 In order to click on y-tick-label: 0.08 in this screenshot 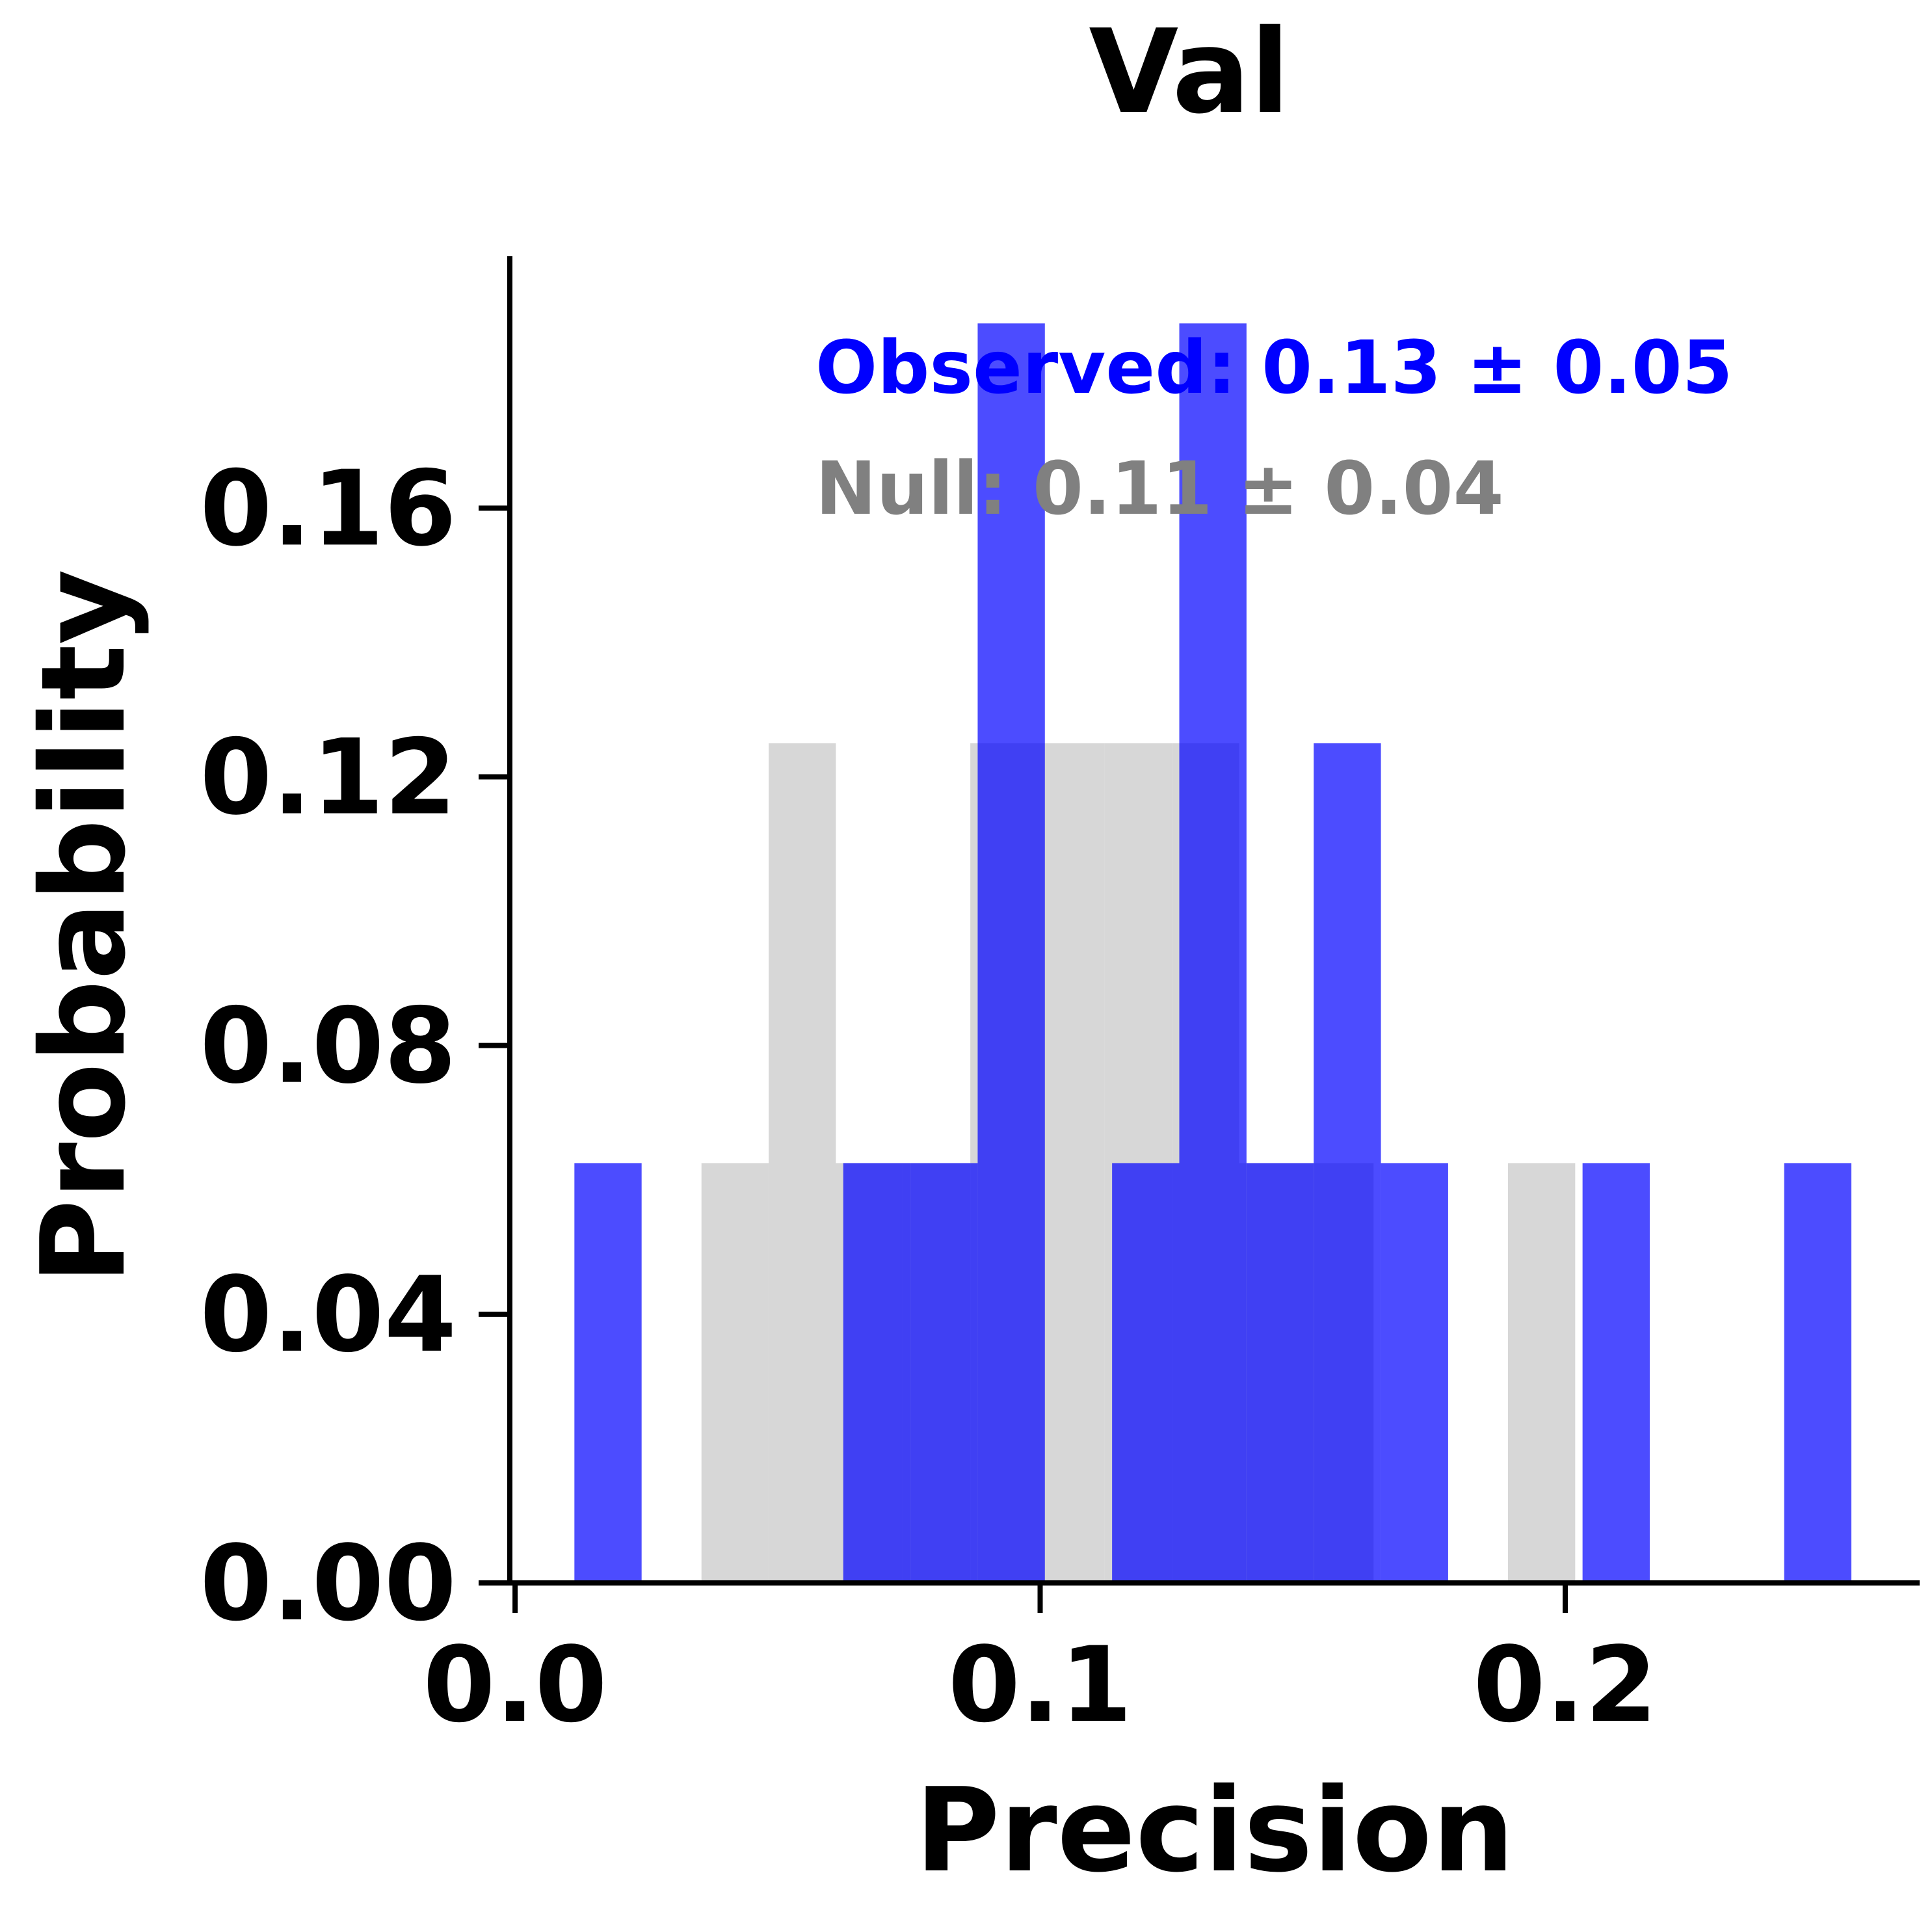, I will do `click(328, 1046)`.